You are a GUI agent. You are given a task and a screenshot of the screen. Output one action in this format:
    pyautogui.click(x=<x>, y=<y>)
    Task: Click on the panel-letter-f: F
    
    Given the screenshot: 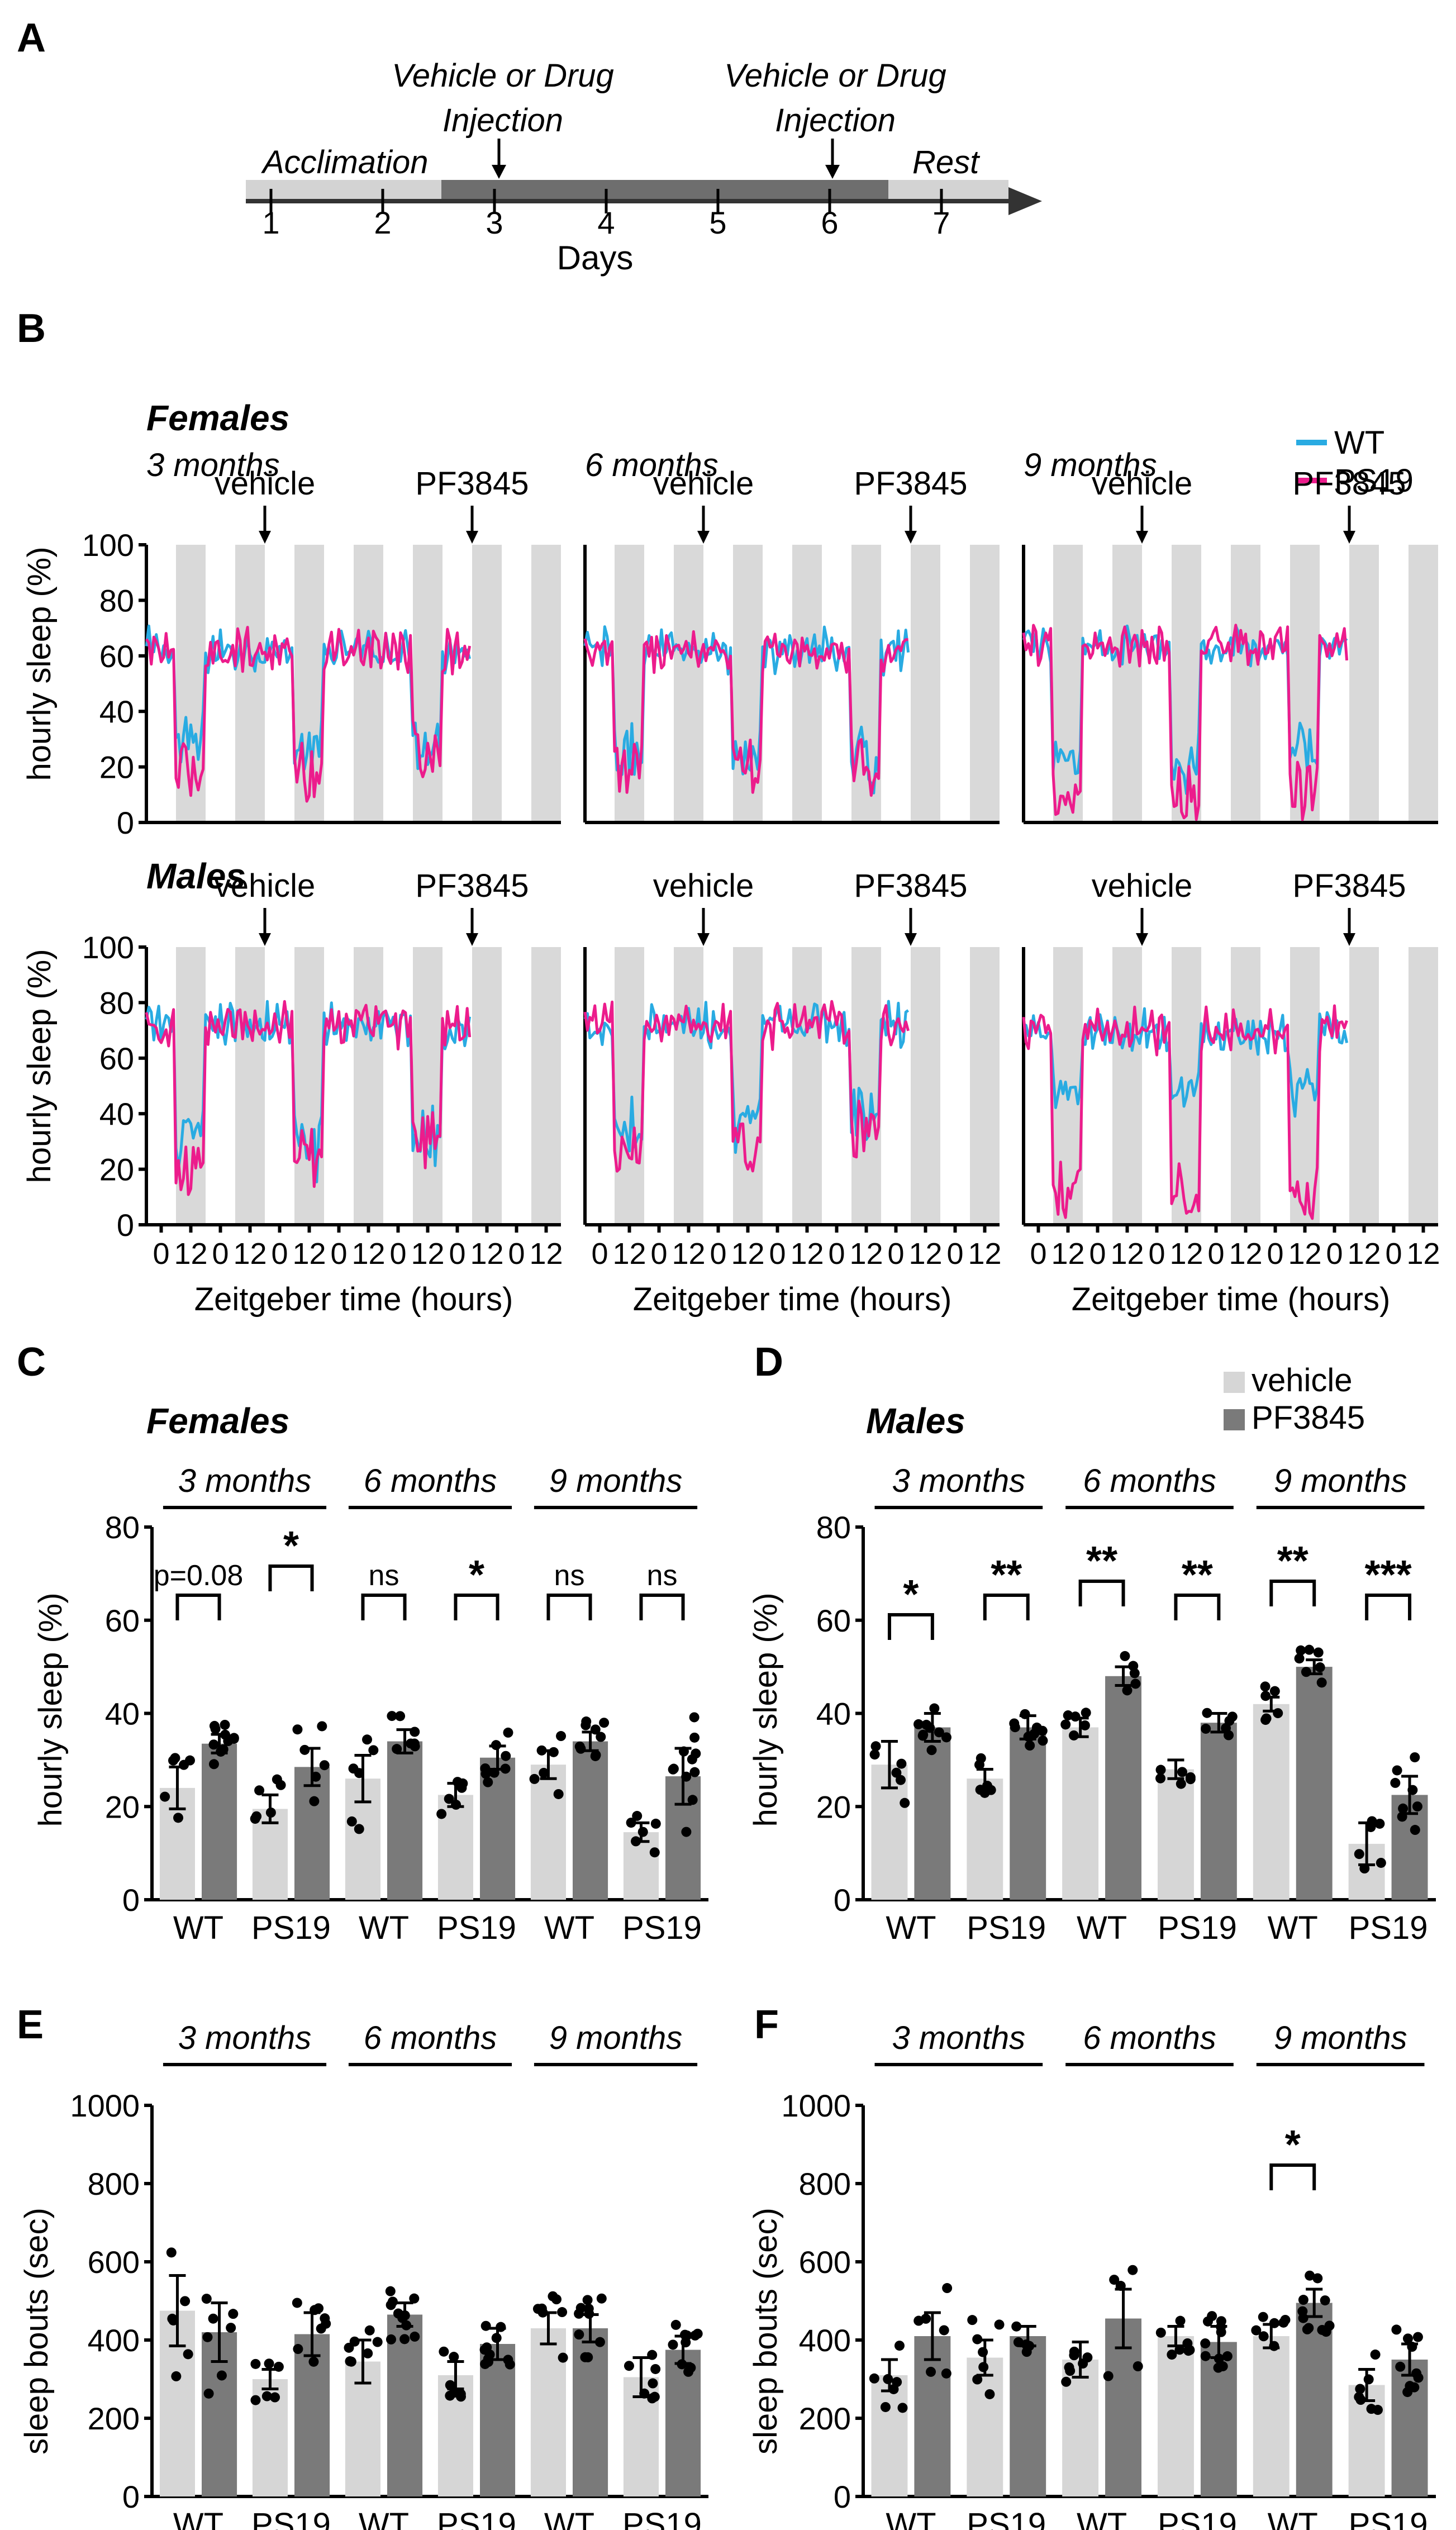 What is the action you would take?
    pyautogui.click(x=766, y=2025)
    